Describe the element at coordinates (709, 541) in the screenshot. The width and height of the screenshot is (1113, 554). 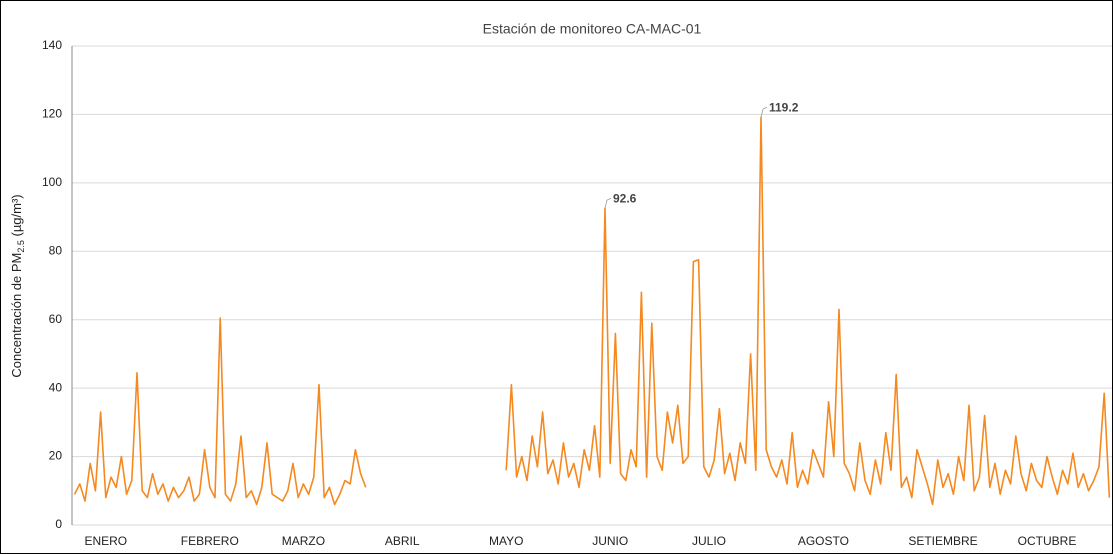
I see `x-tick-label: JULIO` at that location.